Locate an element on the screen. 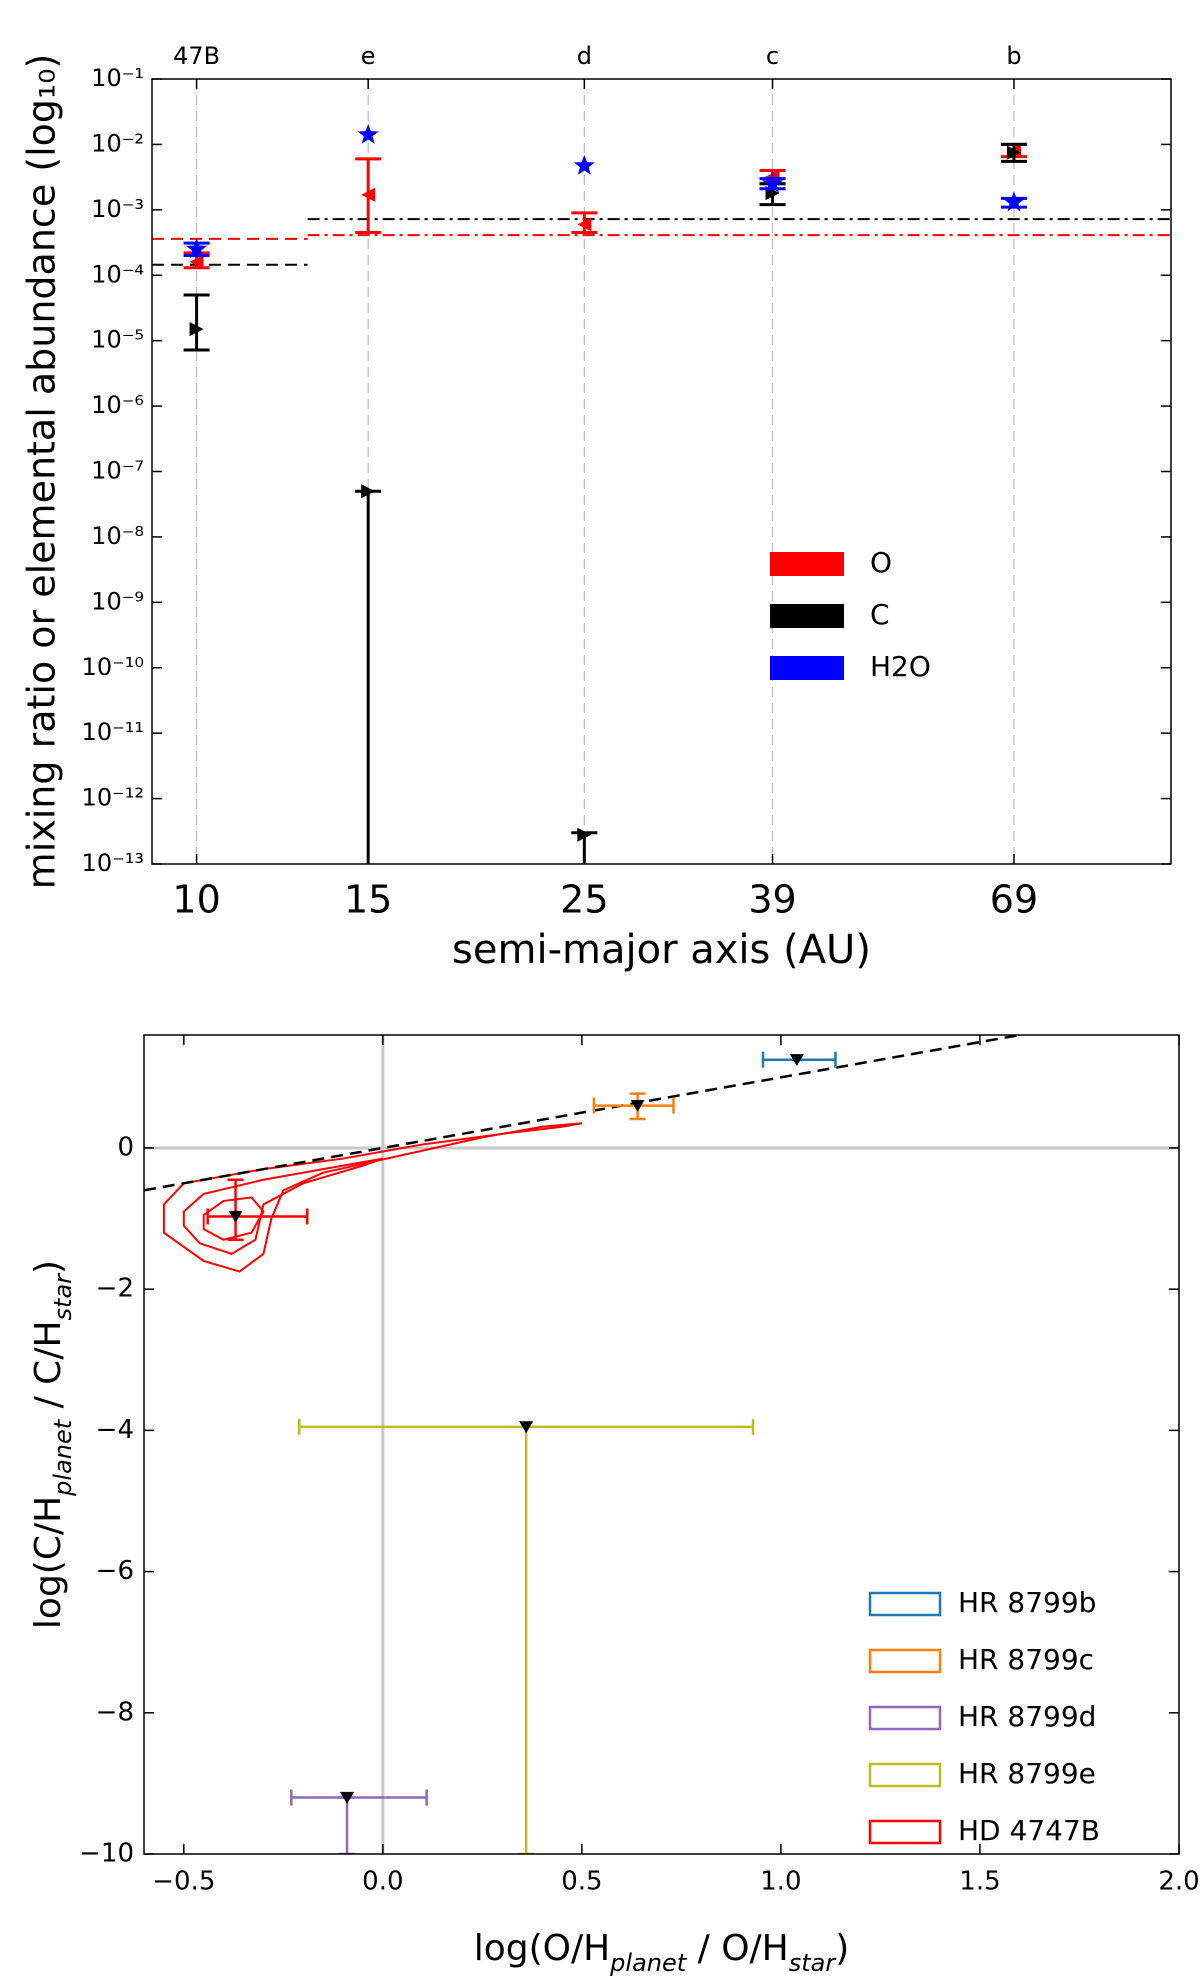 This screenshot has height=1984, width=1200. x-tick-label: 69 is located at coordinates (1014, 900).